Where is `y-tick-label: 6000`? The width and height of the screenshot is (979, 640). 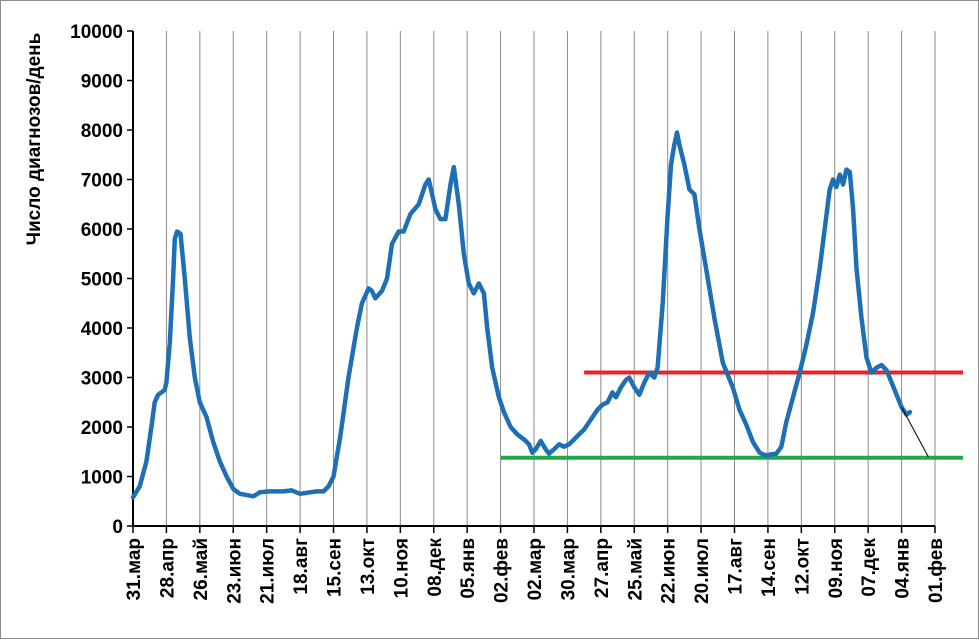 y-tick-label: 6000 is located at coordinates (102, 230).